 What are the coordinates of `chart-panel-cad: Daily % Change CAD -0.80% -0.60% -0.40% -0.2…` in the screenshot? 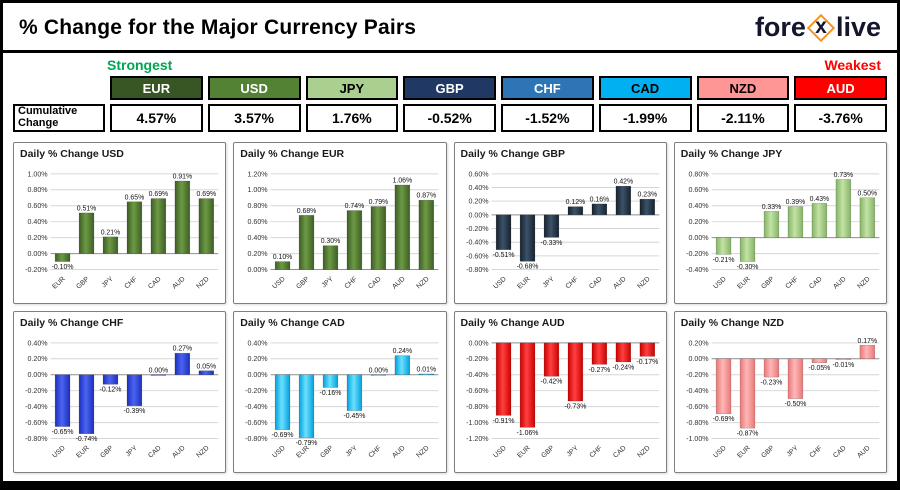 It's located at (340, 392).